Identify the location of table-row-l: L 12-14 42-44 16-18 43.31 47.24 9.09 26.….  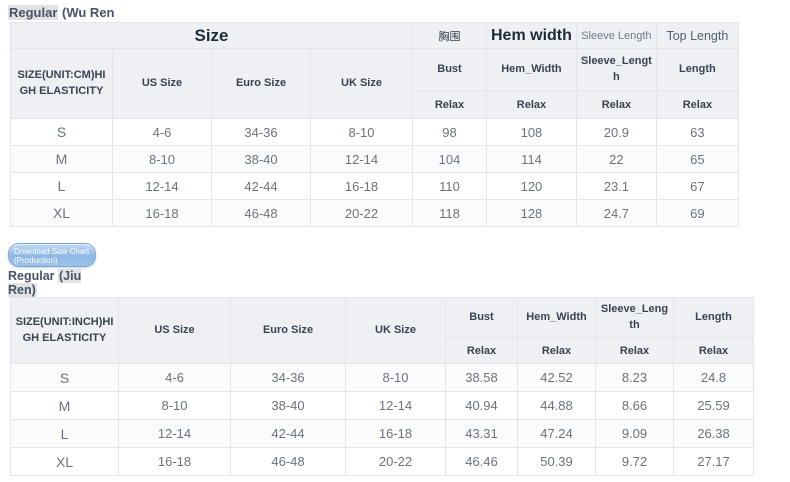
(382, 433).